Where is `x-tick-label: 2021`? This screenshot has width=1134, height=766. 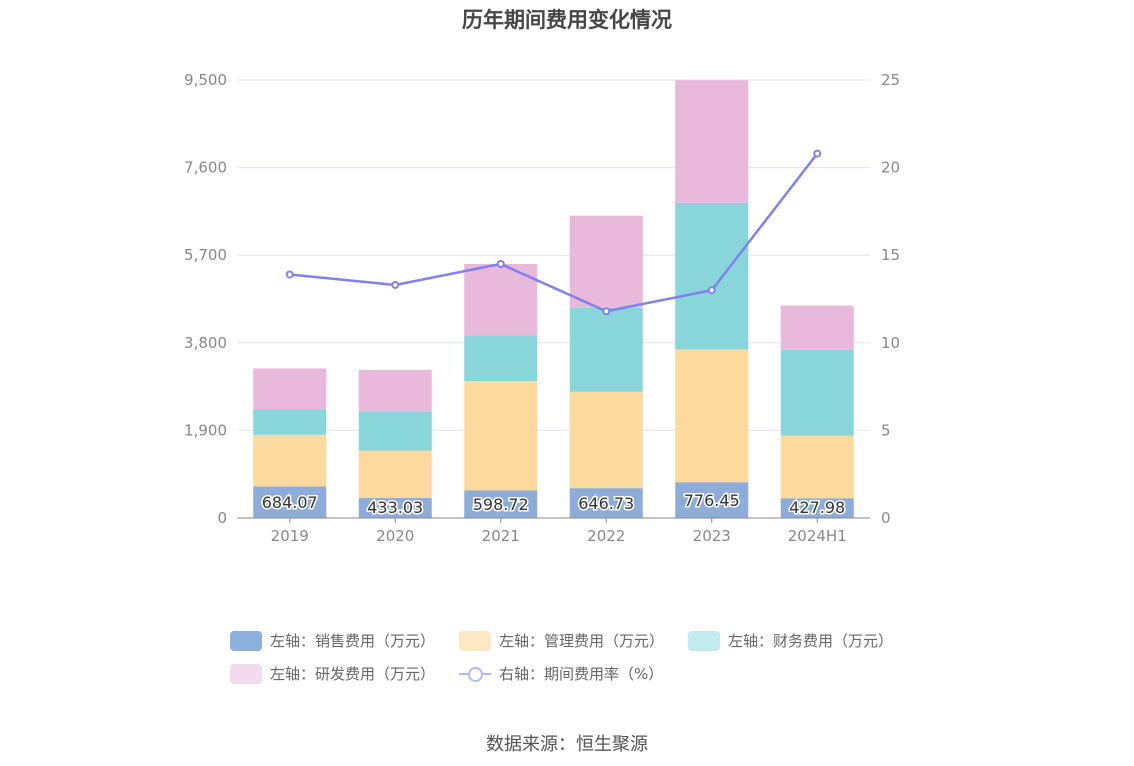 x-tick-label: 2021 is located at coordinates (501, 536).